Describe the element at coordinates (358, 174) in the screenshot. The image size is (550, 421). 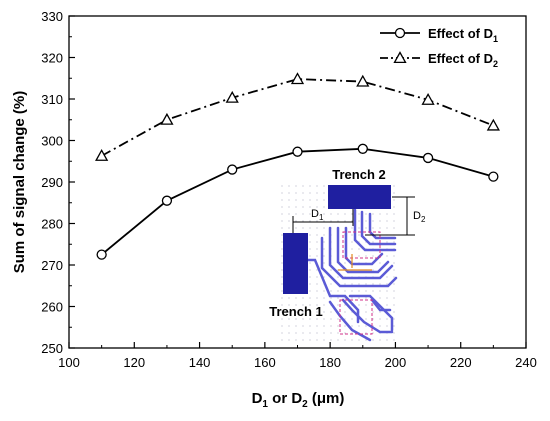
I see `trench-2-label: Trench 2` at that location.